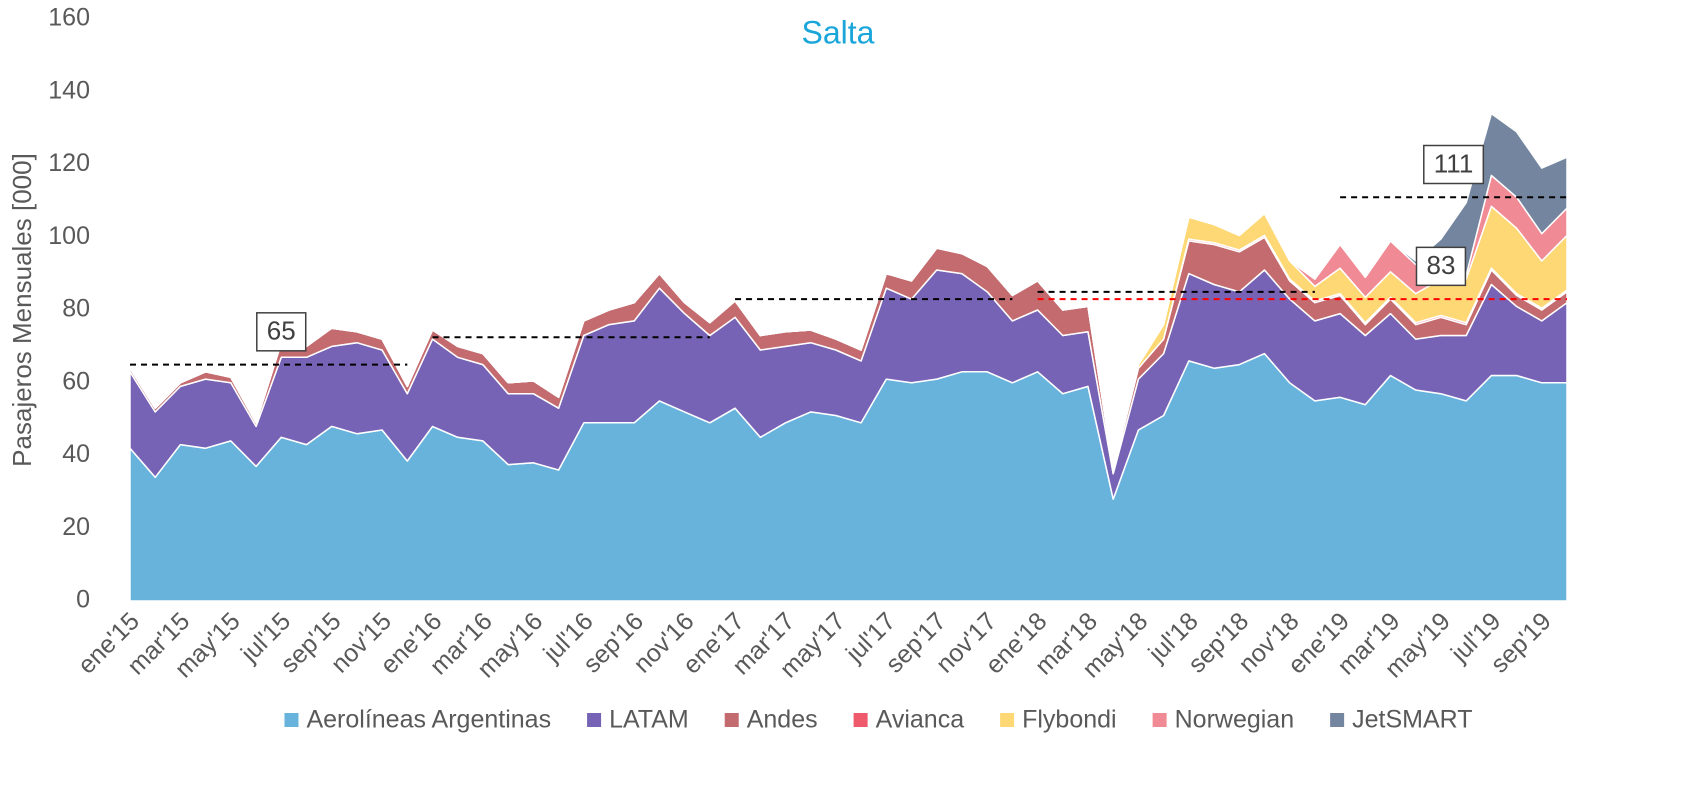 The height and width of the screenshot is (801, 1706). I want to click on annotation-label: 83, so click(1440, 265).